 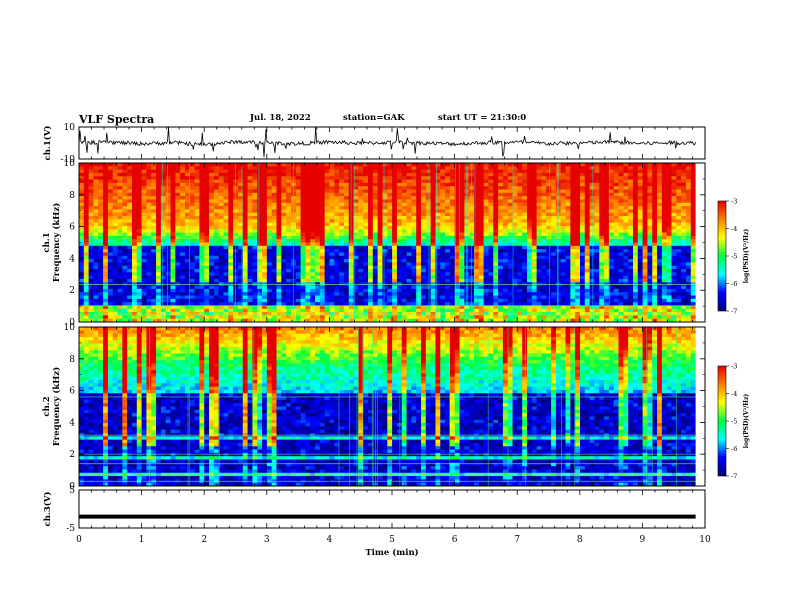 What do you see at coordinates (392, 540) in the screenshot?
I see `xtick-label: 5` at bounding box center [392, 540].